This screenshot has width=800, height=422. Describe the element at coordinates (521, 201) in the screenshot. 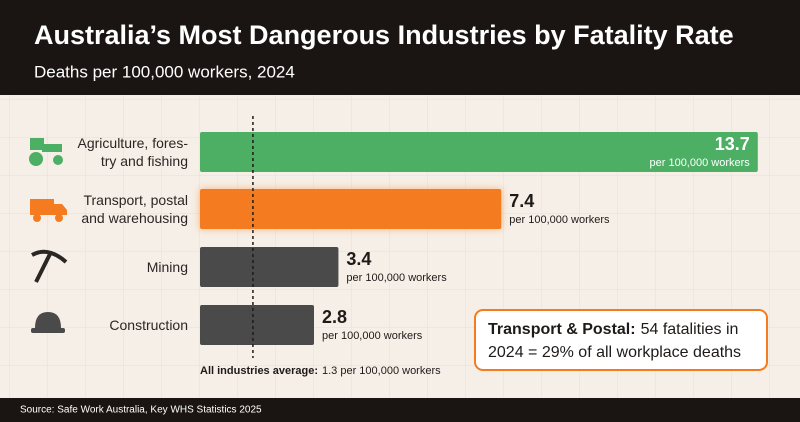

I see `value-label: 7.4` at that location.